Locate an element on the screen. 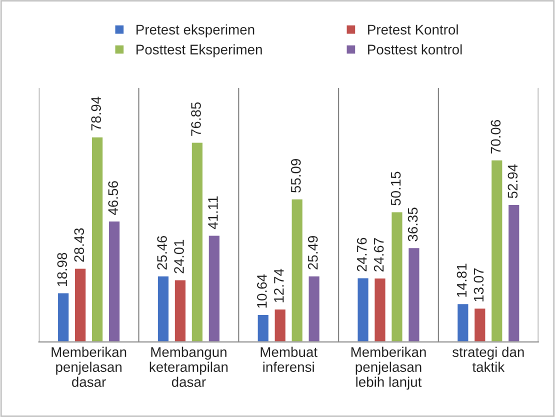 This screenshot has width=555, height=417. data-label: 41.11 is located at coordinates (213, 213).